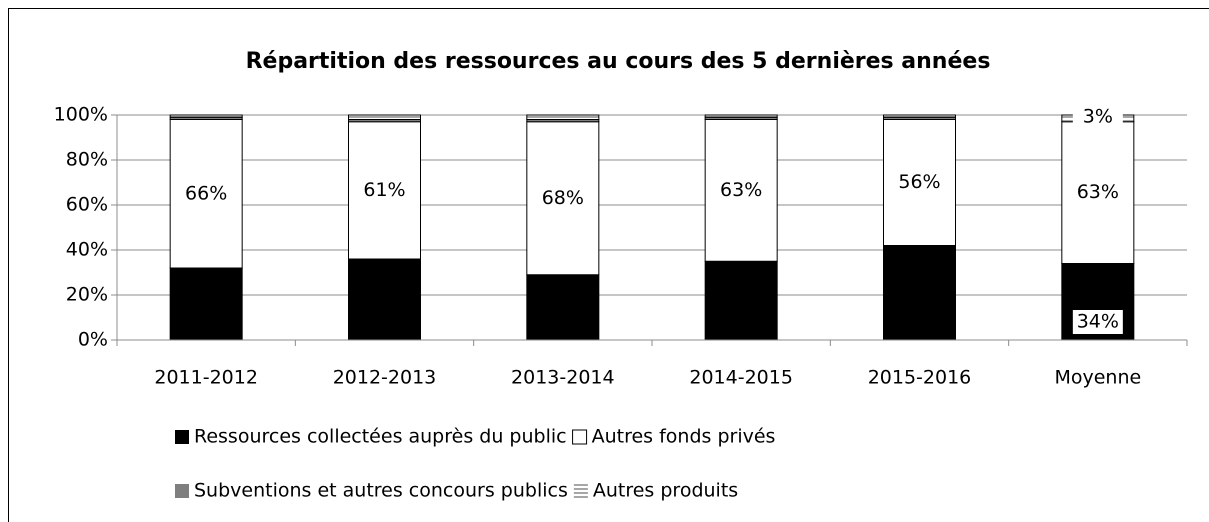 The height and width of the screenshot is (522, 1209). Describe the element at coordinates (380, 437) in the screenshot. I see `legend-label: Ressources collectées auprès du public` at that location.